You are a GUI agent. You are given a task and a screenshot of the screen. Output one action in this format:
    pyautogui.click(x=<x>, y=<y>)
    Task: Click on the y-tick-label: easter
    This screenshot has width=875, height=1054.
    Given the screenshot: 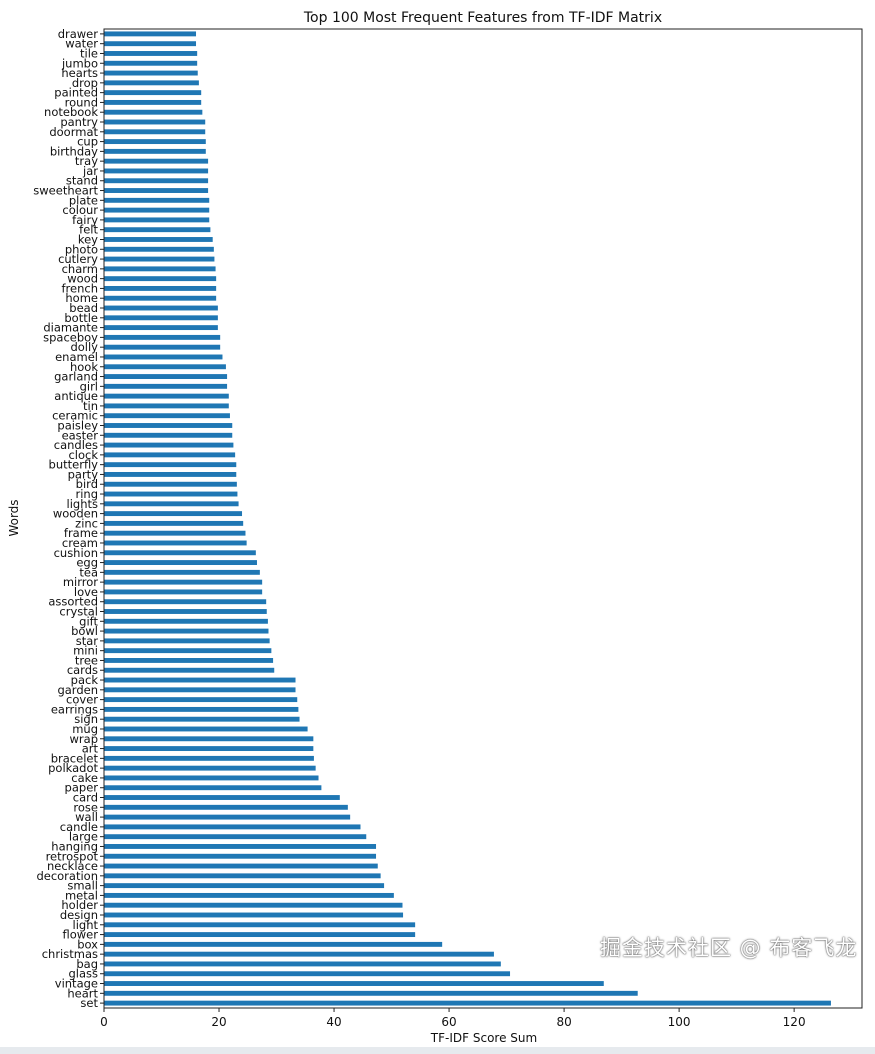 What is the action you would take?
    pyautogui.click(x=80, y=435)
    